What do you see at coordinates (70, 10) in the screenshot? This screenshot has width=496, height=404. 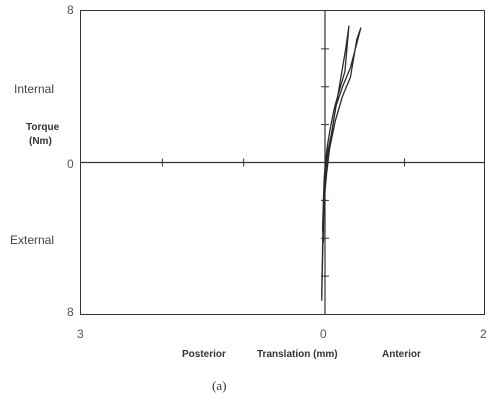 I see `y-tick-label-top: 8` at bounding box center [70, 10].